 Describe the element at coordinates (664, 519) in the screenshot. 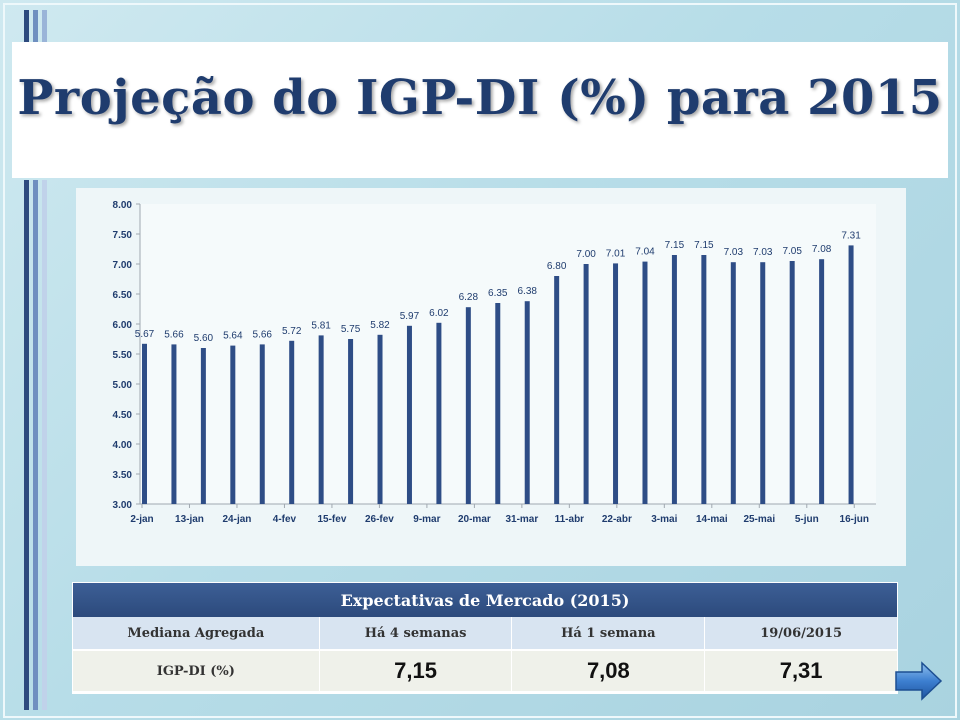

I see `x-tick-label: 3-mai` at that location.